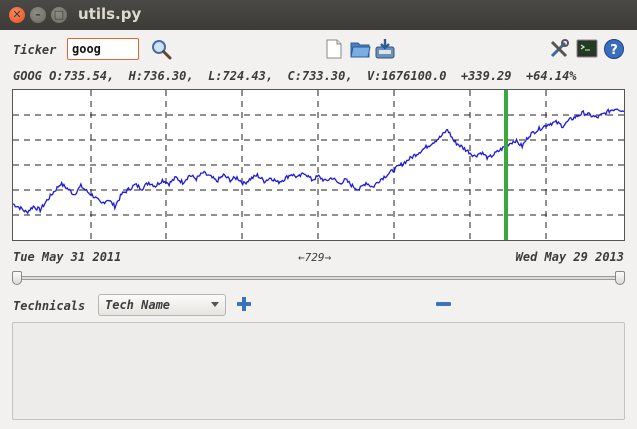 The height and width of the screenshot is (429, 637). What do you see at coordinates (315, 257) in the screenshot?
I see `range-days: ←729→` at bounding box center [315, 257].